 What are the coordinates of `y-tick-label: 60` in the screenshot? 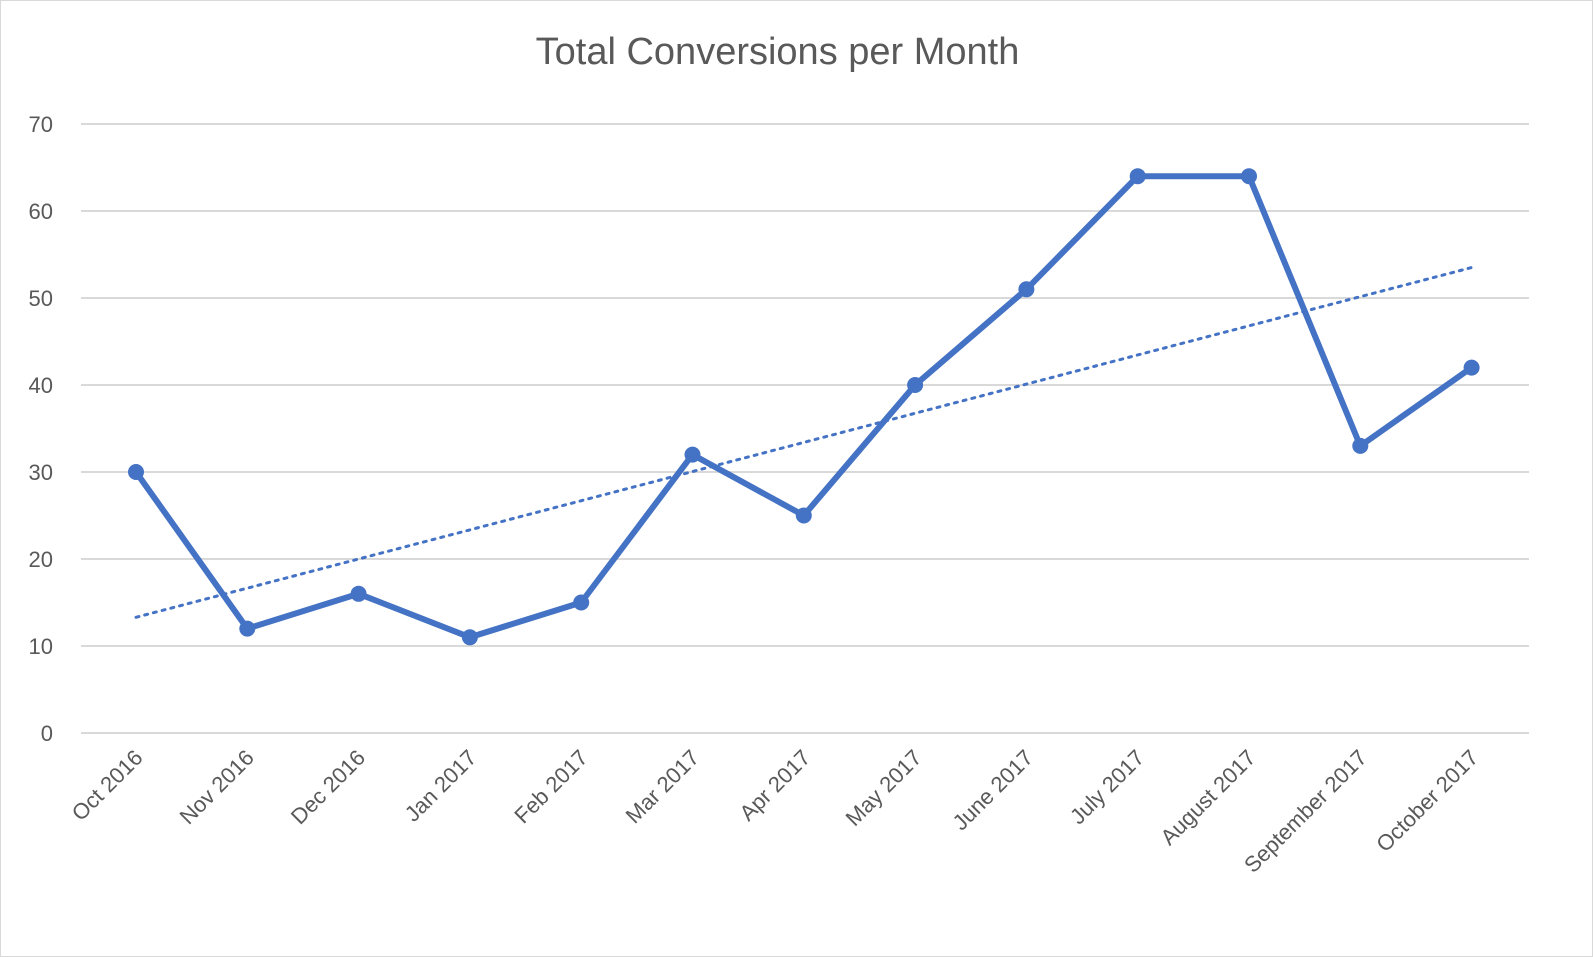 It's located at (41, 211).